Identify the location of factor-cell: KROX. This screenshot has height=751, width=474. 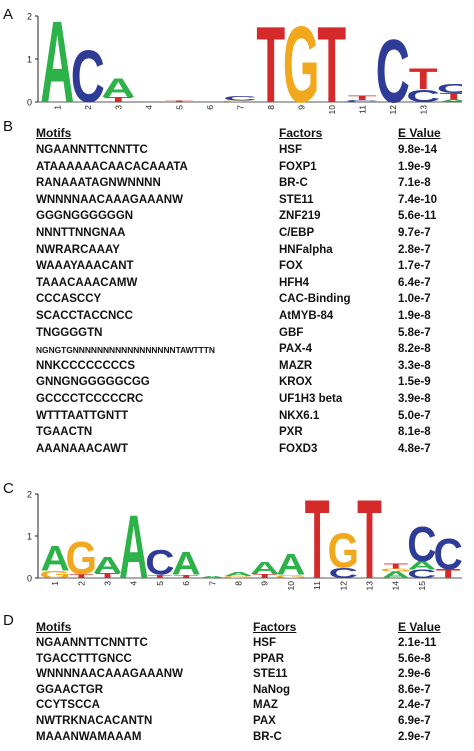
(296, 382).